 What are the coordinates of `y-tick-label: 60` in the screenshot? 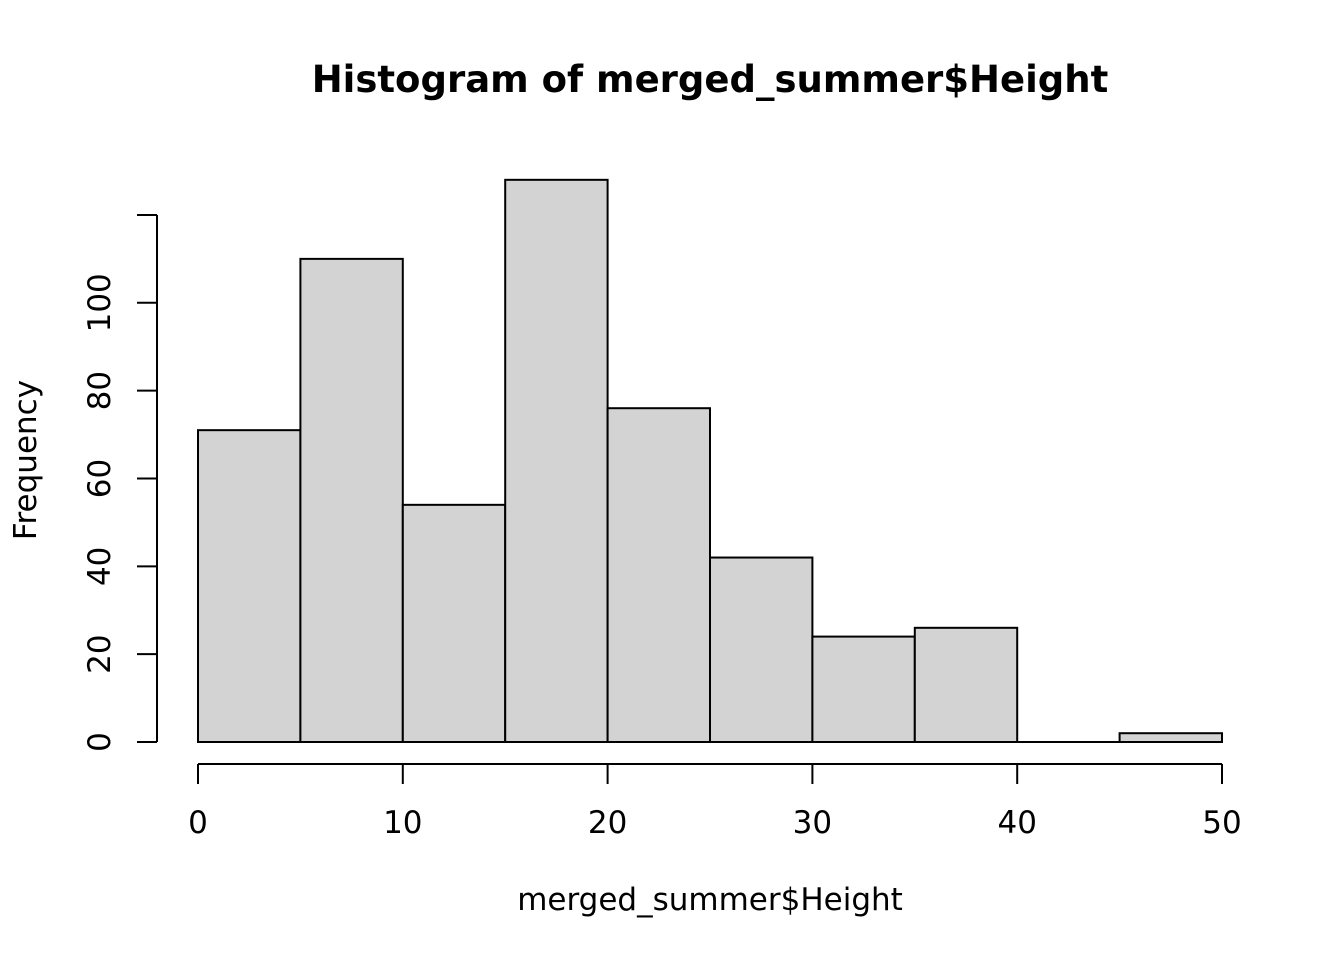 It's located at (100, 478).